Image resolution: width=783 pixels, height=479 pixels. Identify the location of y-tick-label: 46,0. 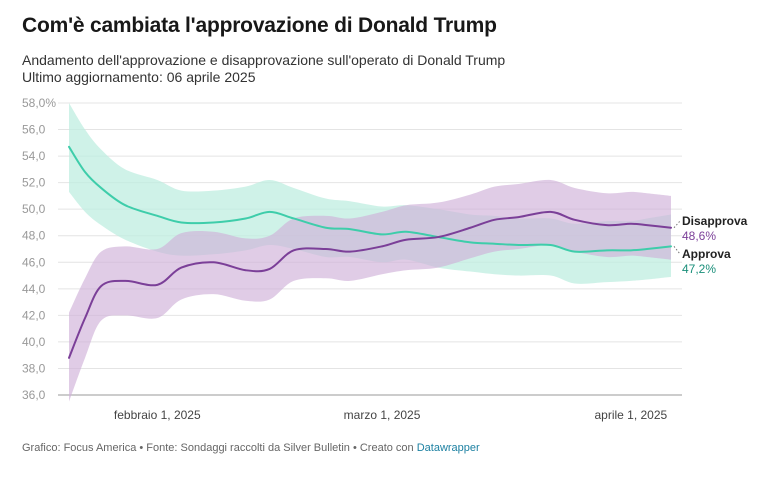
(34, 262).